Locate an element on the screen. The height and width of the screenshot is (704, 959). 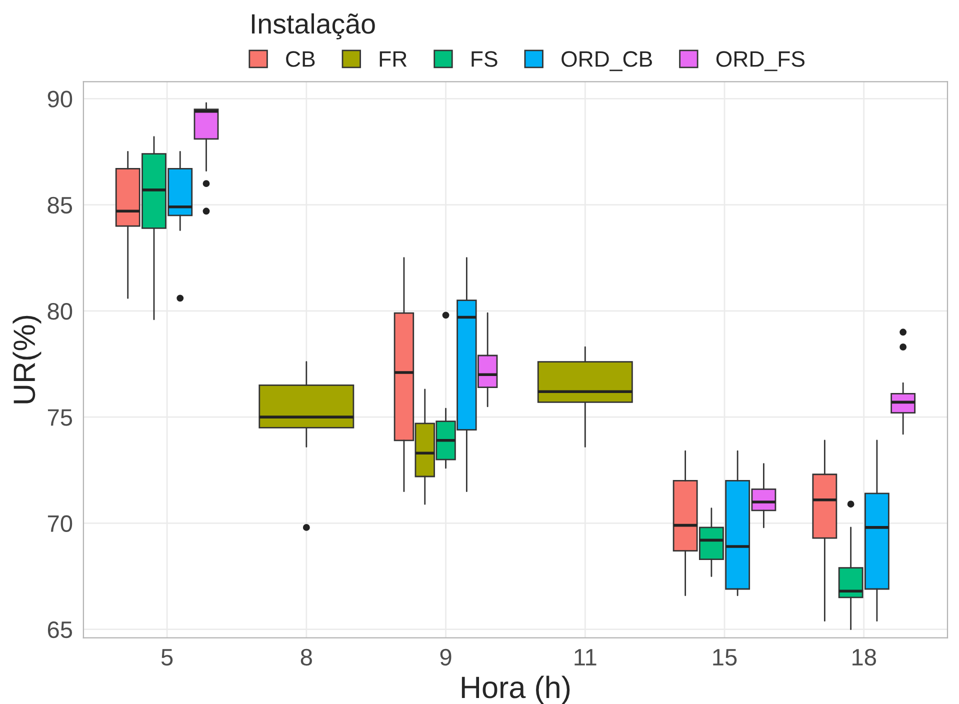
x-tick-label: 8 is located at coordinates (306, 657).